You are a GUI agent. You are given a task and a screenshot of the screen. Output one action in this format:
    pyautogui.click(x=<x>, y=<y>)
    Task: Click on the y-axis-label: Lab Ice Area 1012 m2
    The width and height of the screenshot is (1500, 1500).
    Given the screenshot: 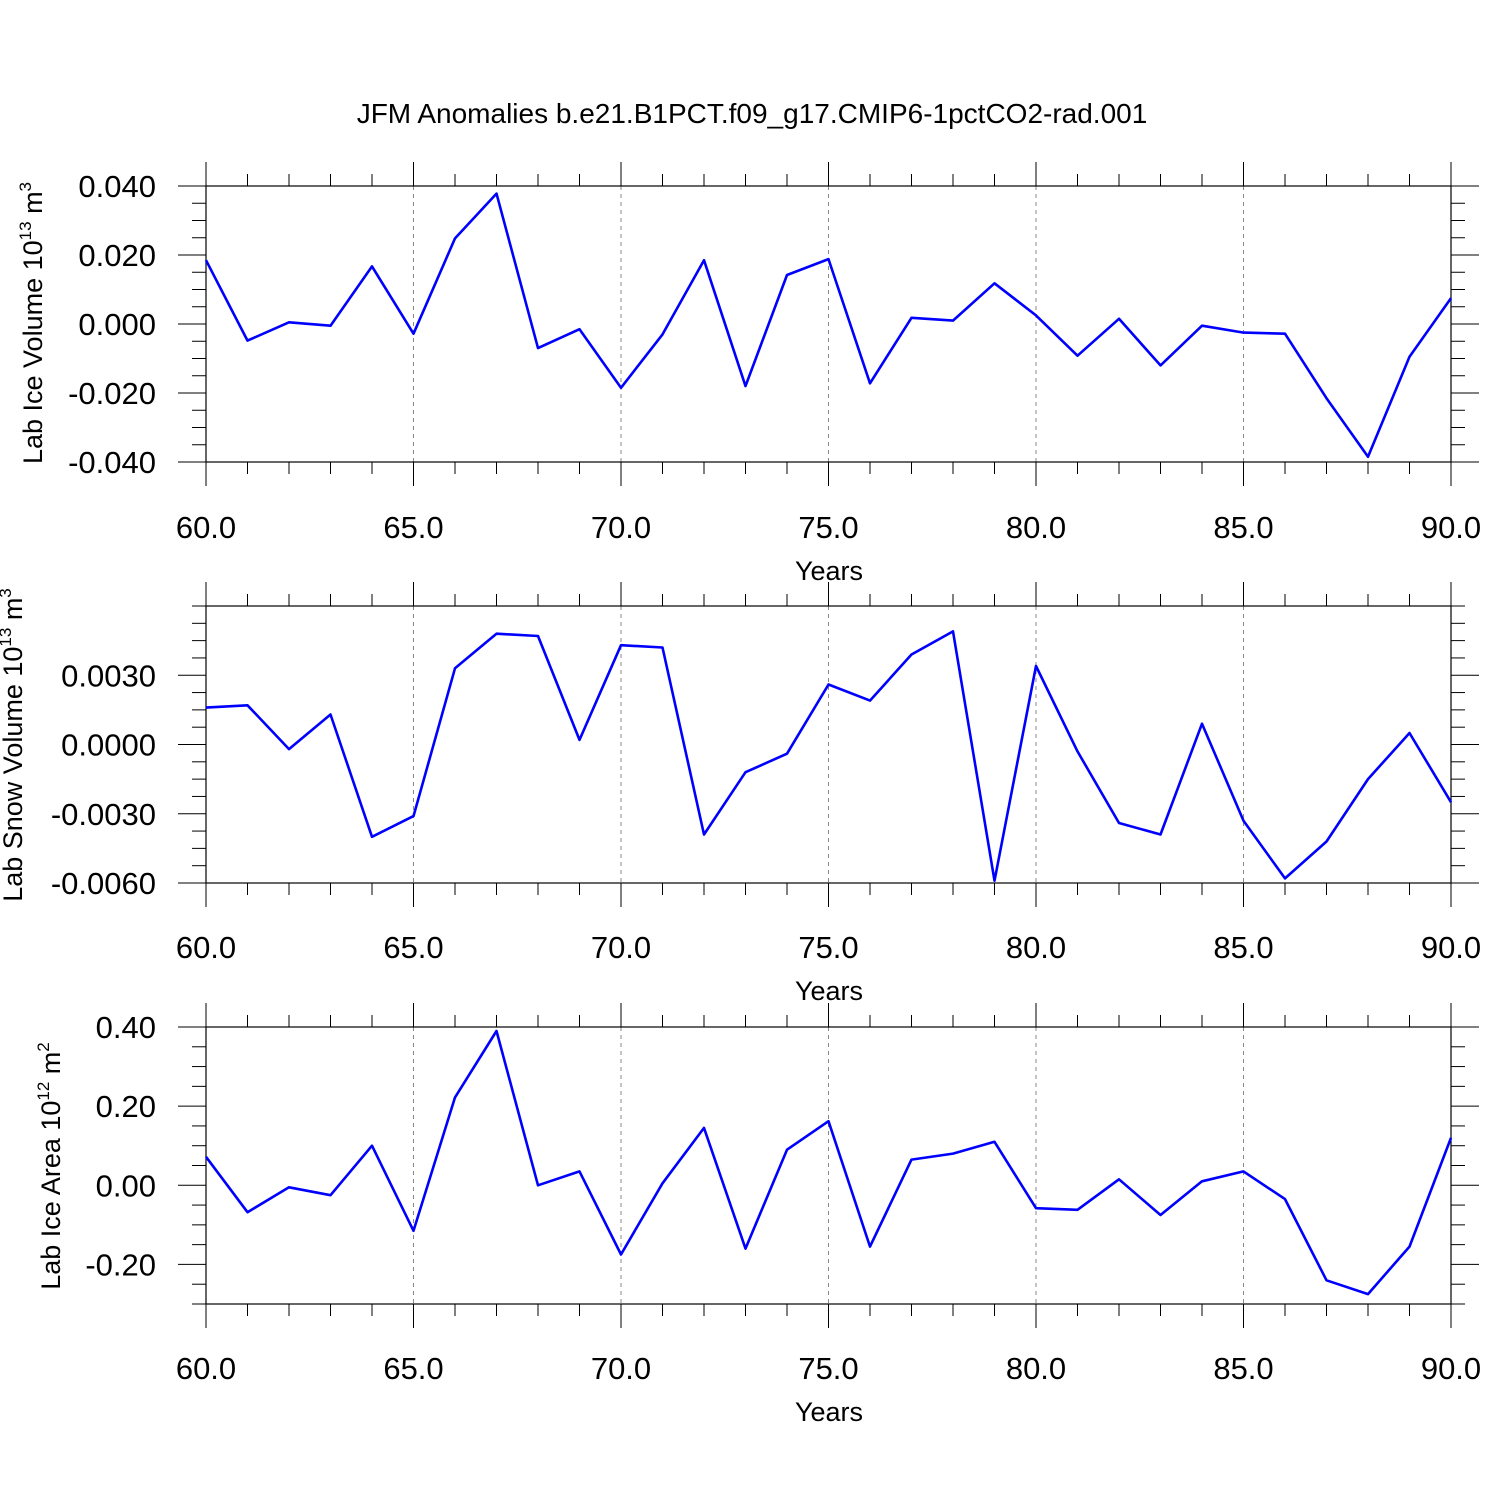 What is the action you would take?
    pyautogui.click(x=50, y=1166)
    